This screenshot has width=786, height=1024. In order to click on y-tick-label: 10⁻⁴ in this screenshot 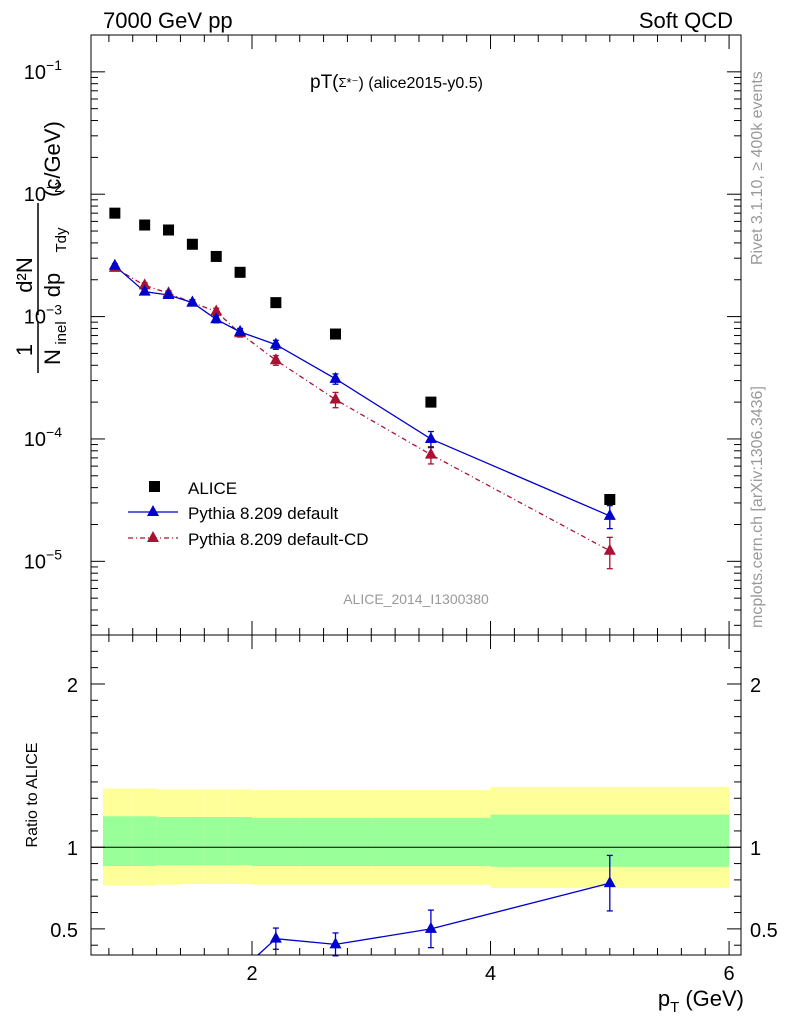, I will do `click(43, 437)`.